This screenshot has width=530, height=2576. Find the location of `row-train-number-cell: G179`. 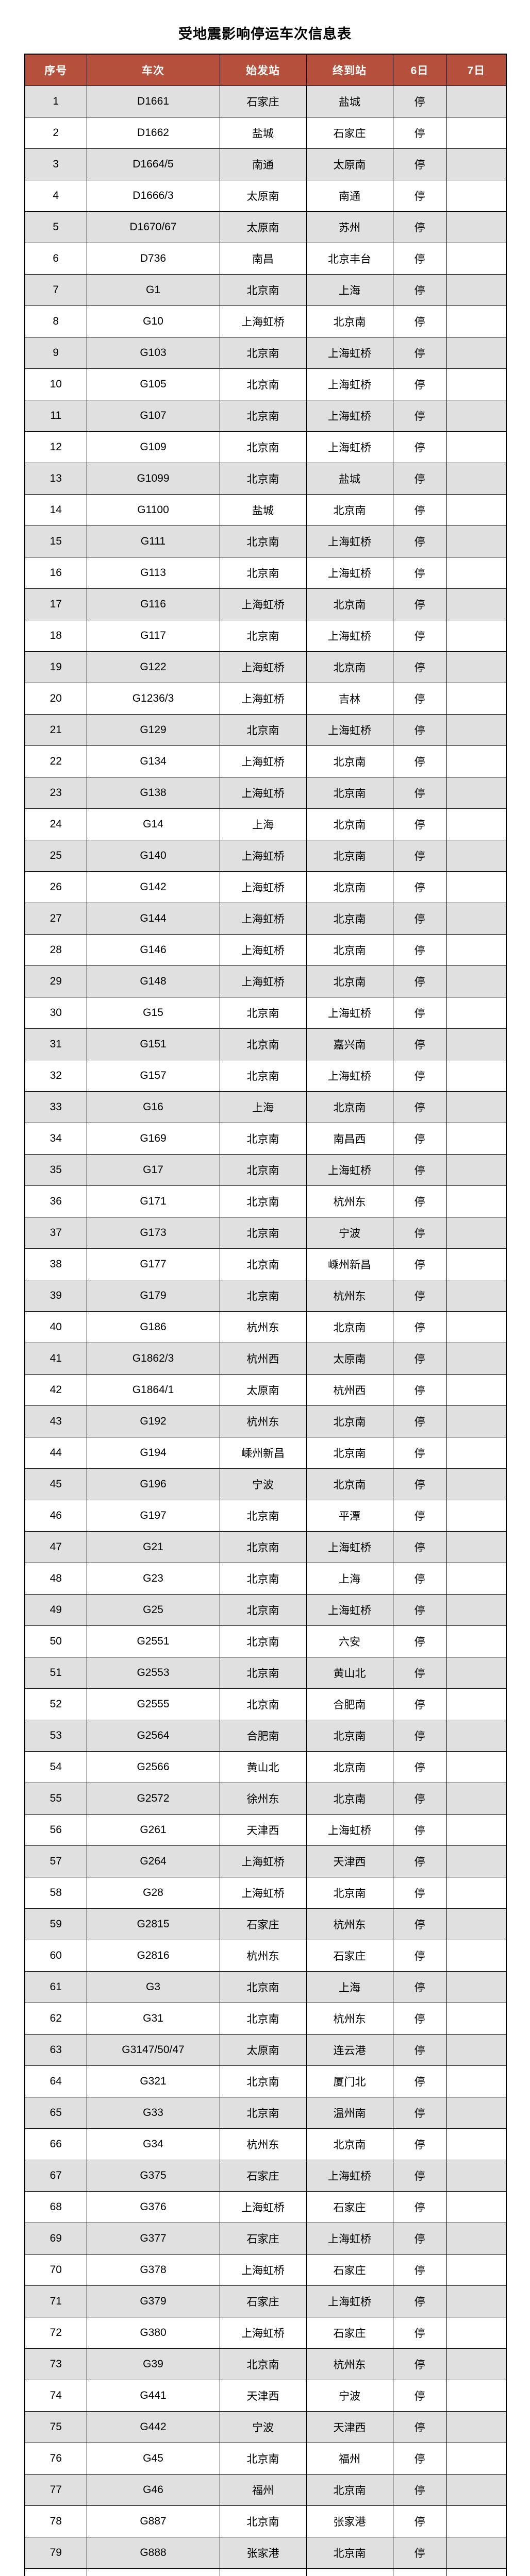

row-train-number-cell: G179 is located at coordinates (153, 1295).